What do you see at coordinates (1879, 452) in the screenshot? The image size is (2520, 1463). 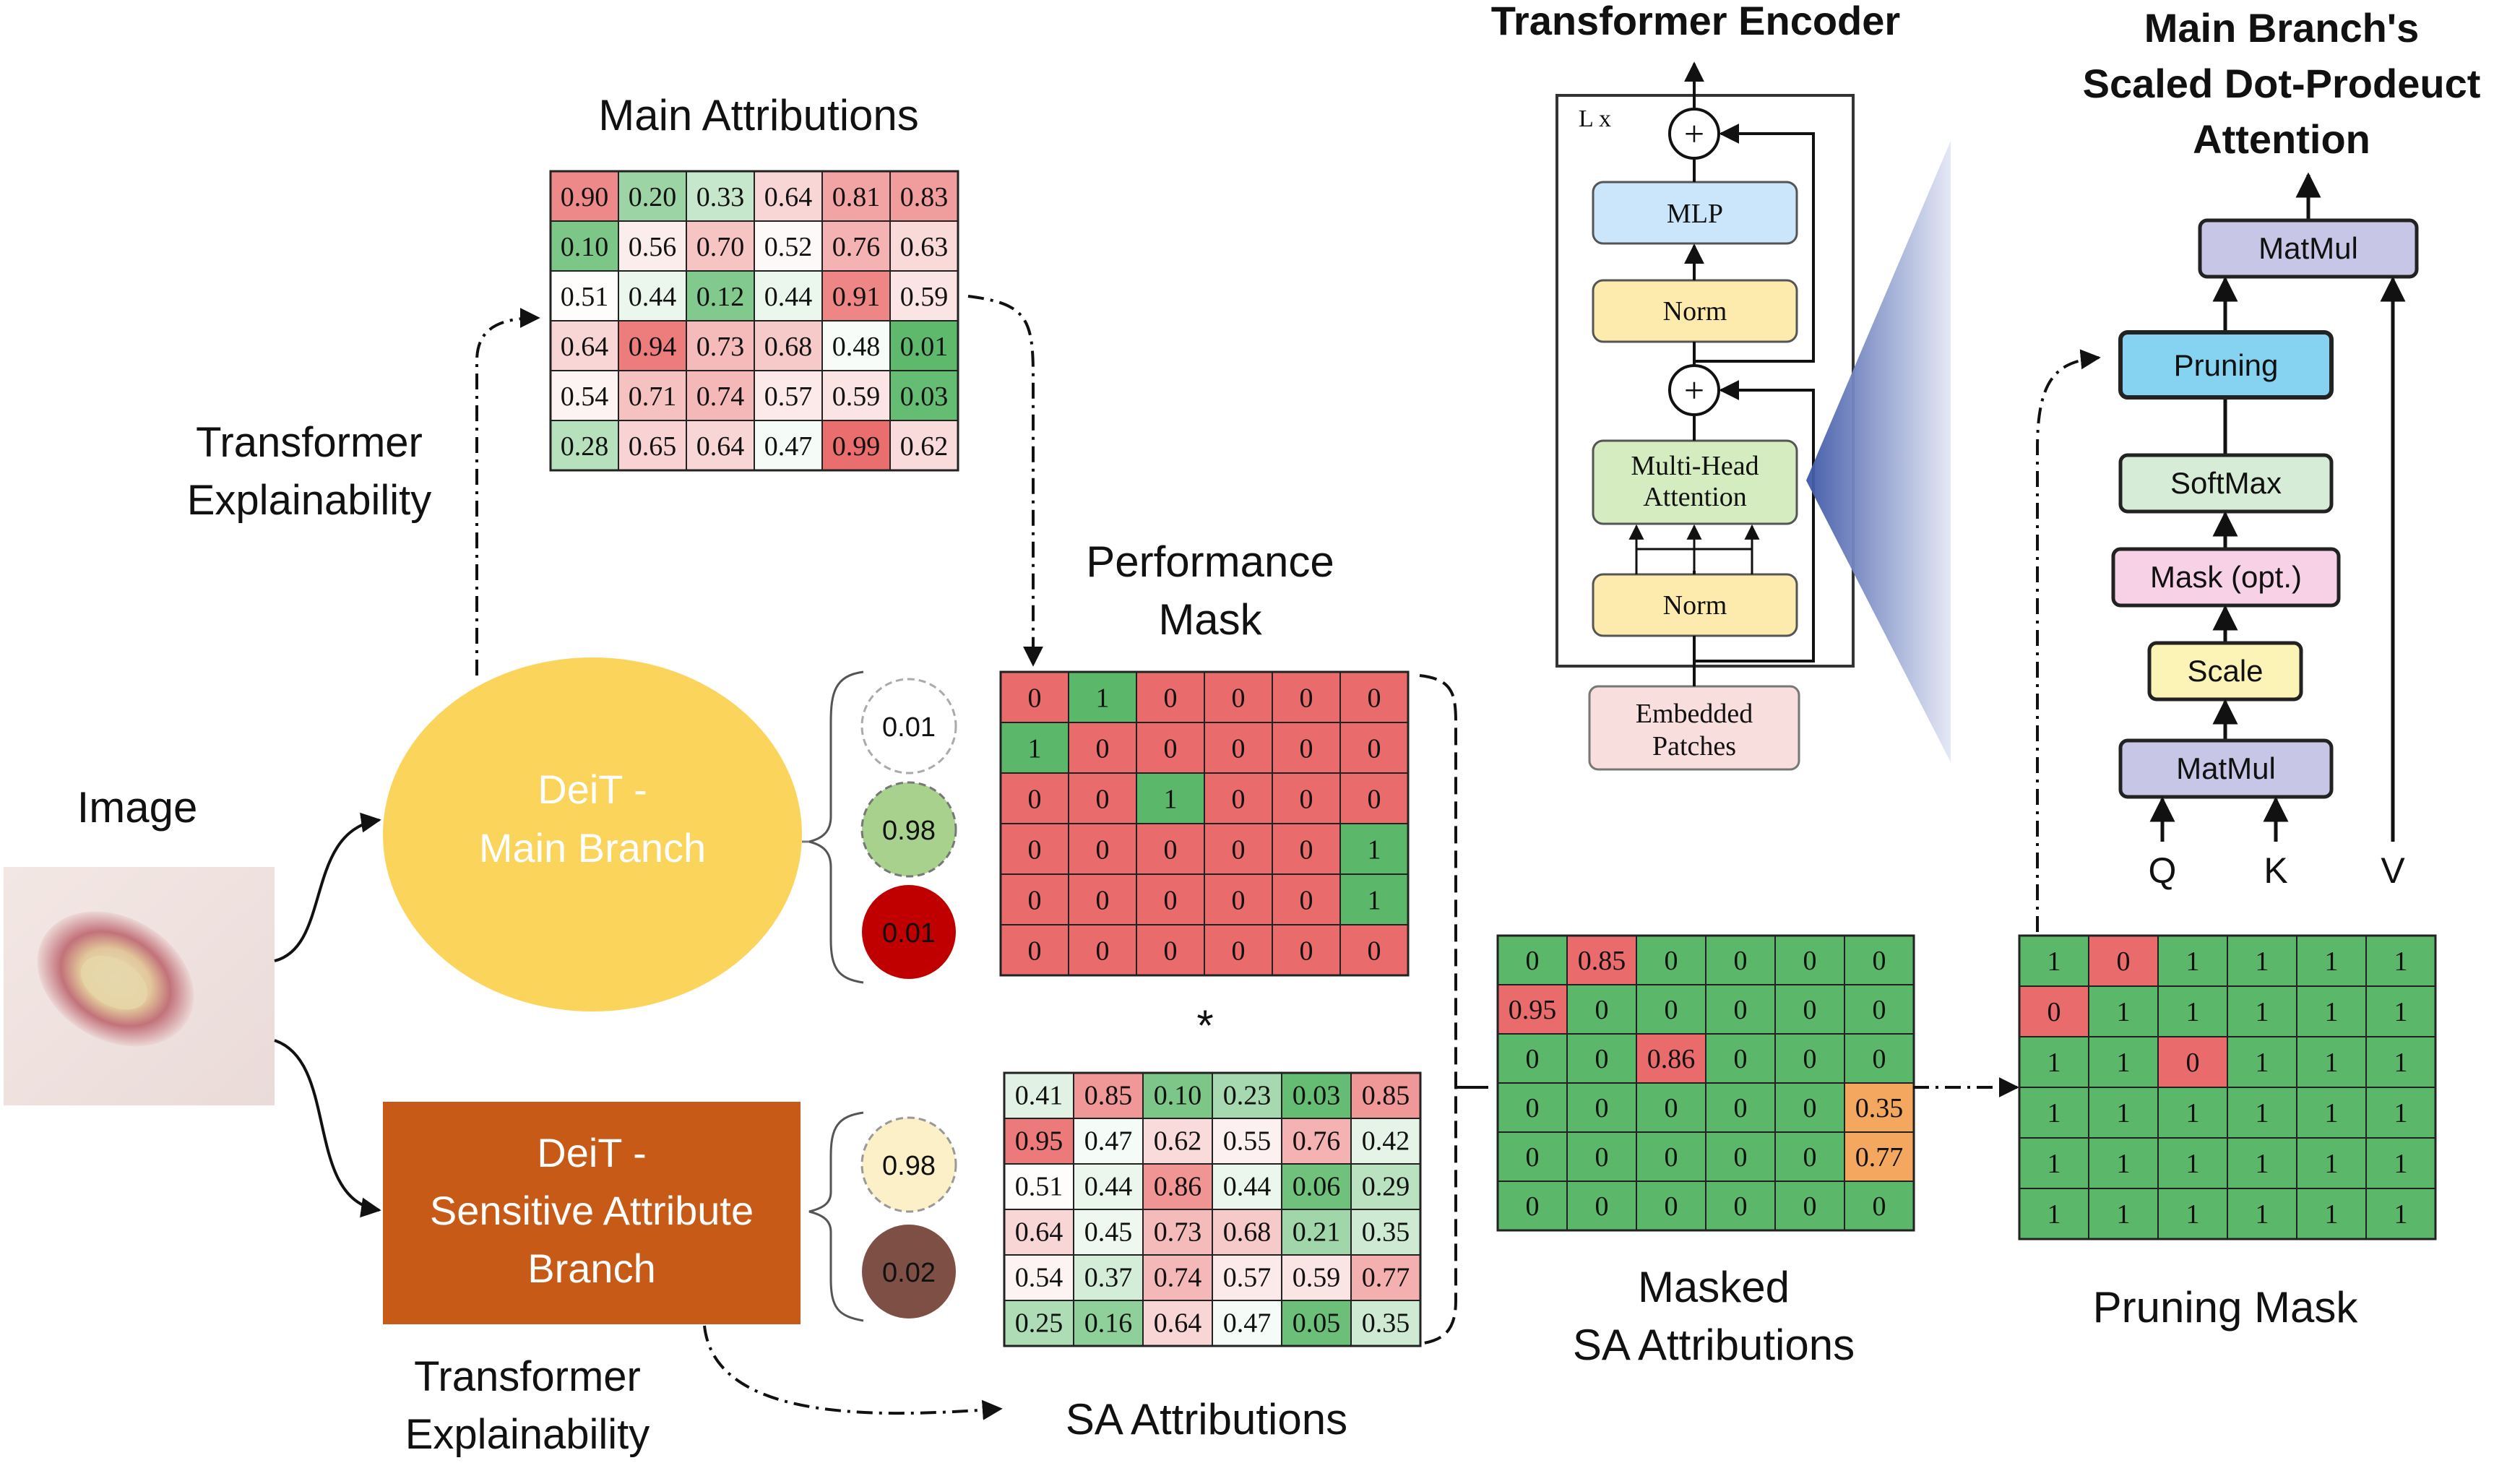 I see `zoom-wedge` at bounding box center [1879, 452].